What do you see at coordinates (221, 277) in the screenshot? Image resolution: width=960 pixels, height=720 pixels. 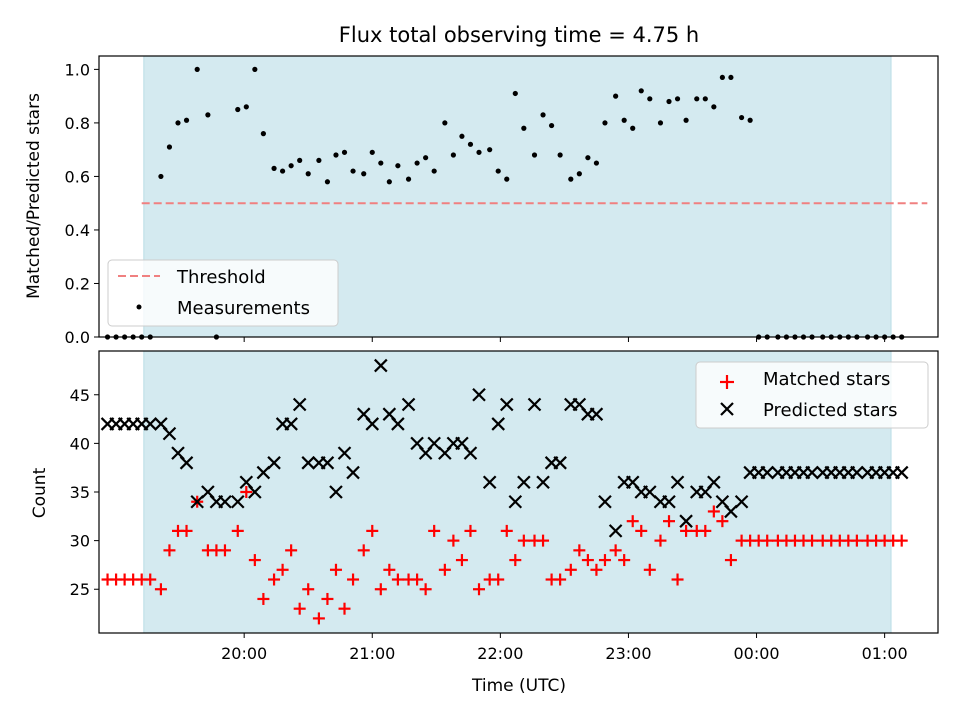 I see `threshold-legend-label: Threshold` at bounding box center [221, 277].